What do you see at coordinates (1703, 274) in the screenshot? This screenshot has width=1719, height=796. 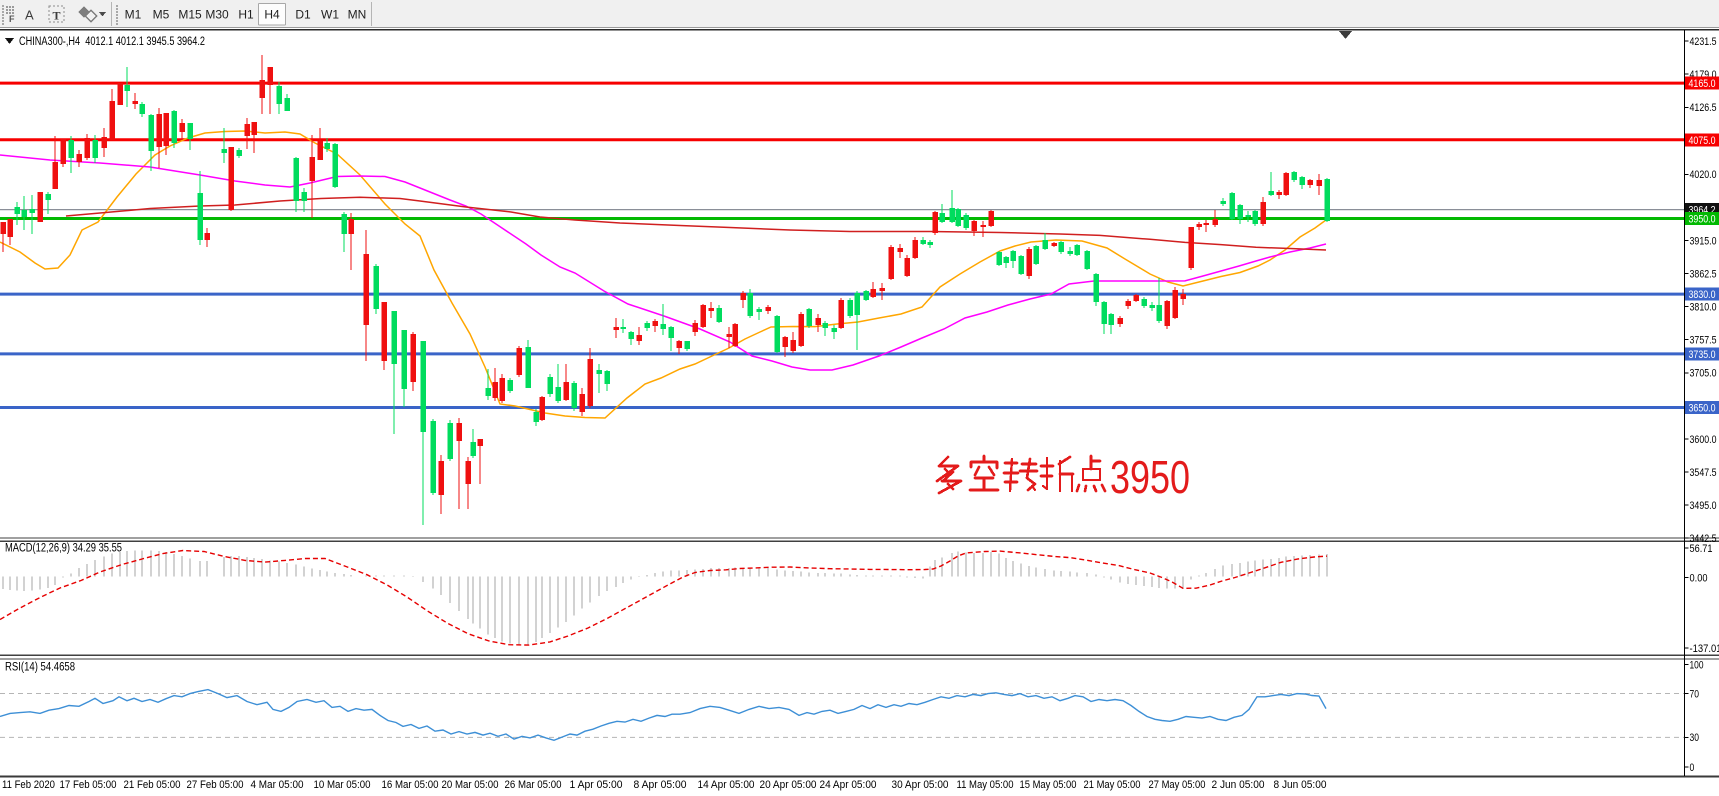 I see `svg-text: 3862.5` at bounding box center [1703, 274].